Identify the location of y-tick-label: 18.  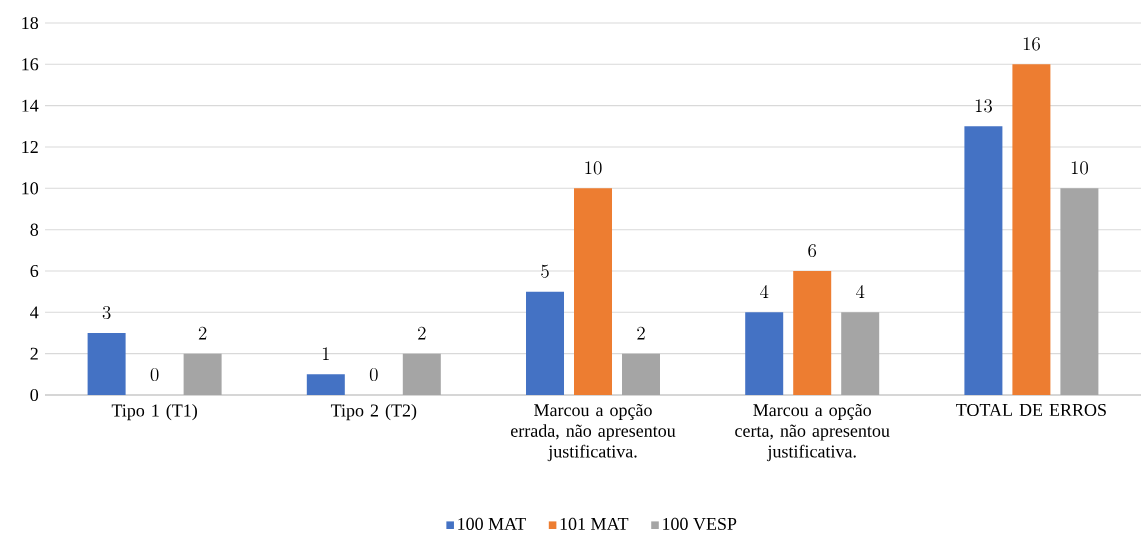
(30, 23).